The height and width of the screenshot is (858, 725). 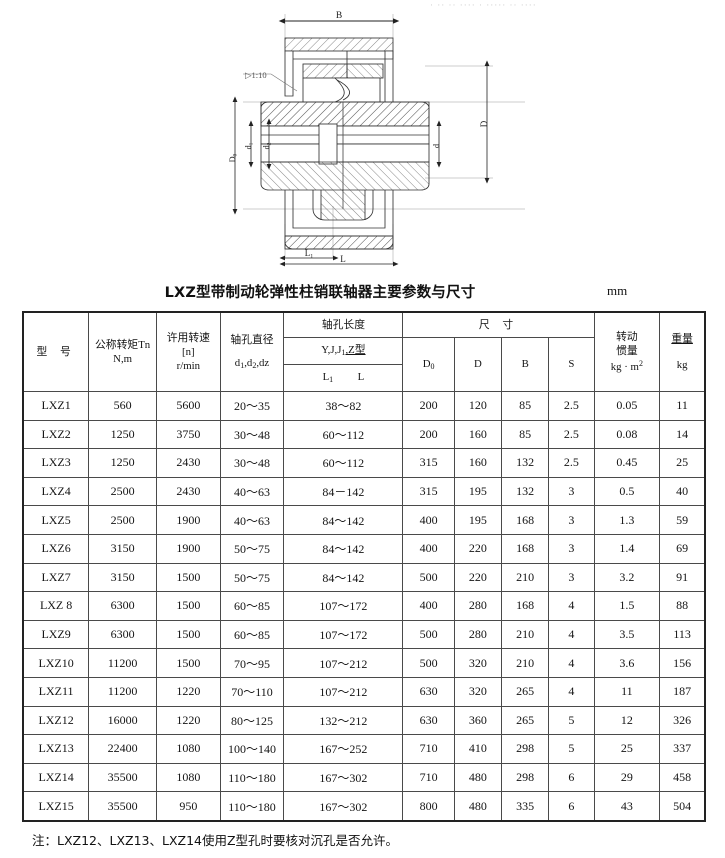 What do you see at coordinates (122, 806) in the screenshot?
I see `cell-torque: 35500` at bounding box center [122, 806].